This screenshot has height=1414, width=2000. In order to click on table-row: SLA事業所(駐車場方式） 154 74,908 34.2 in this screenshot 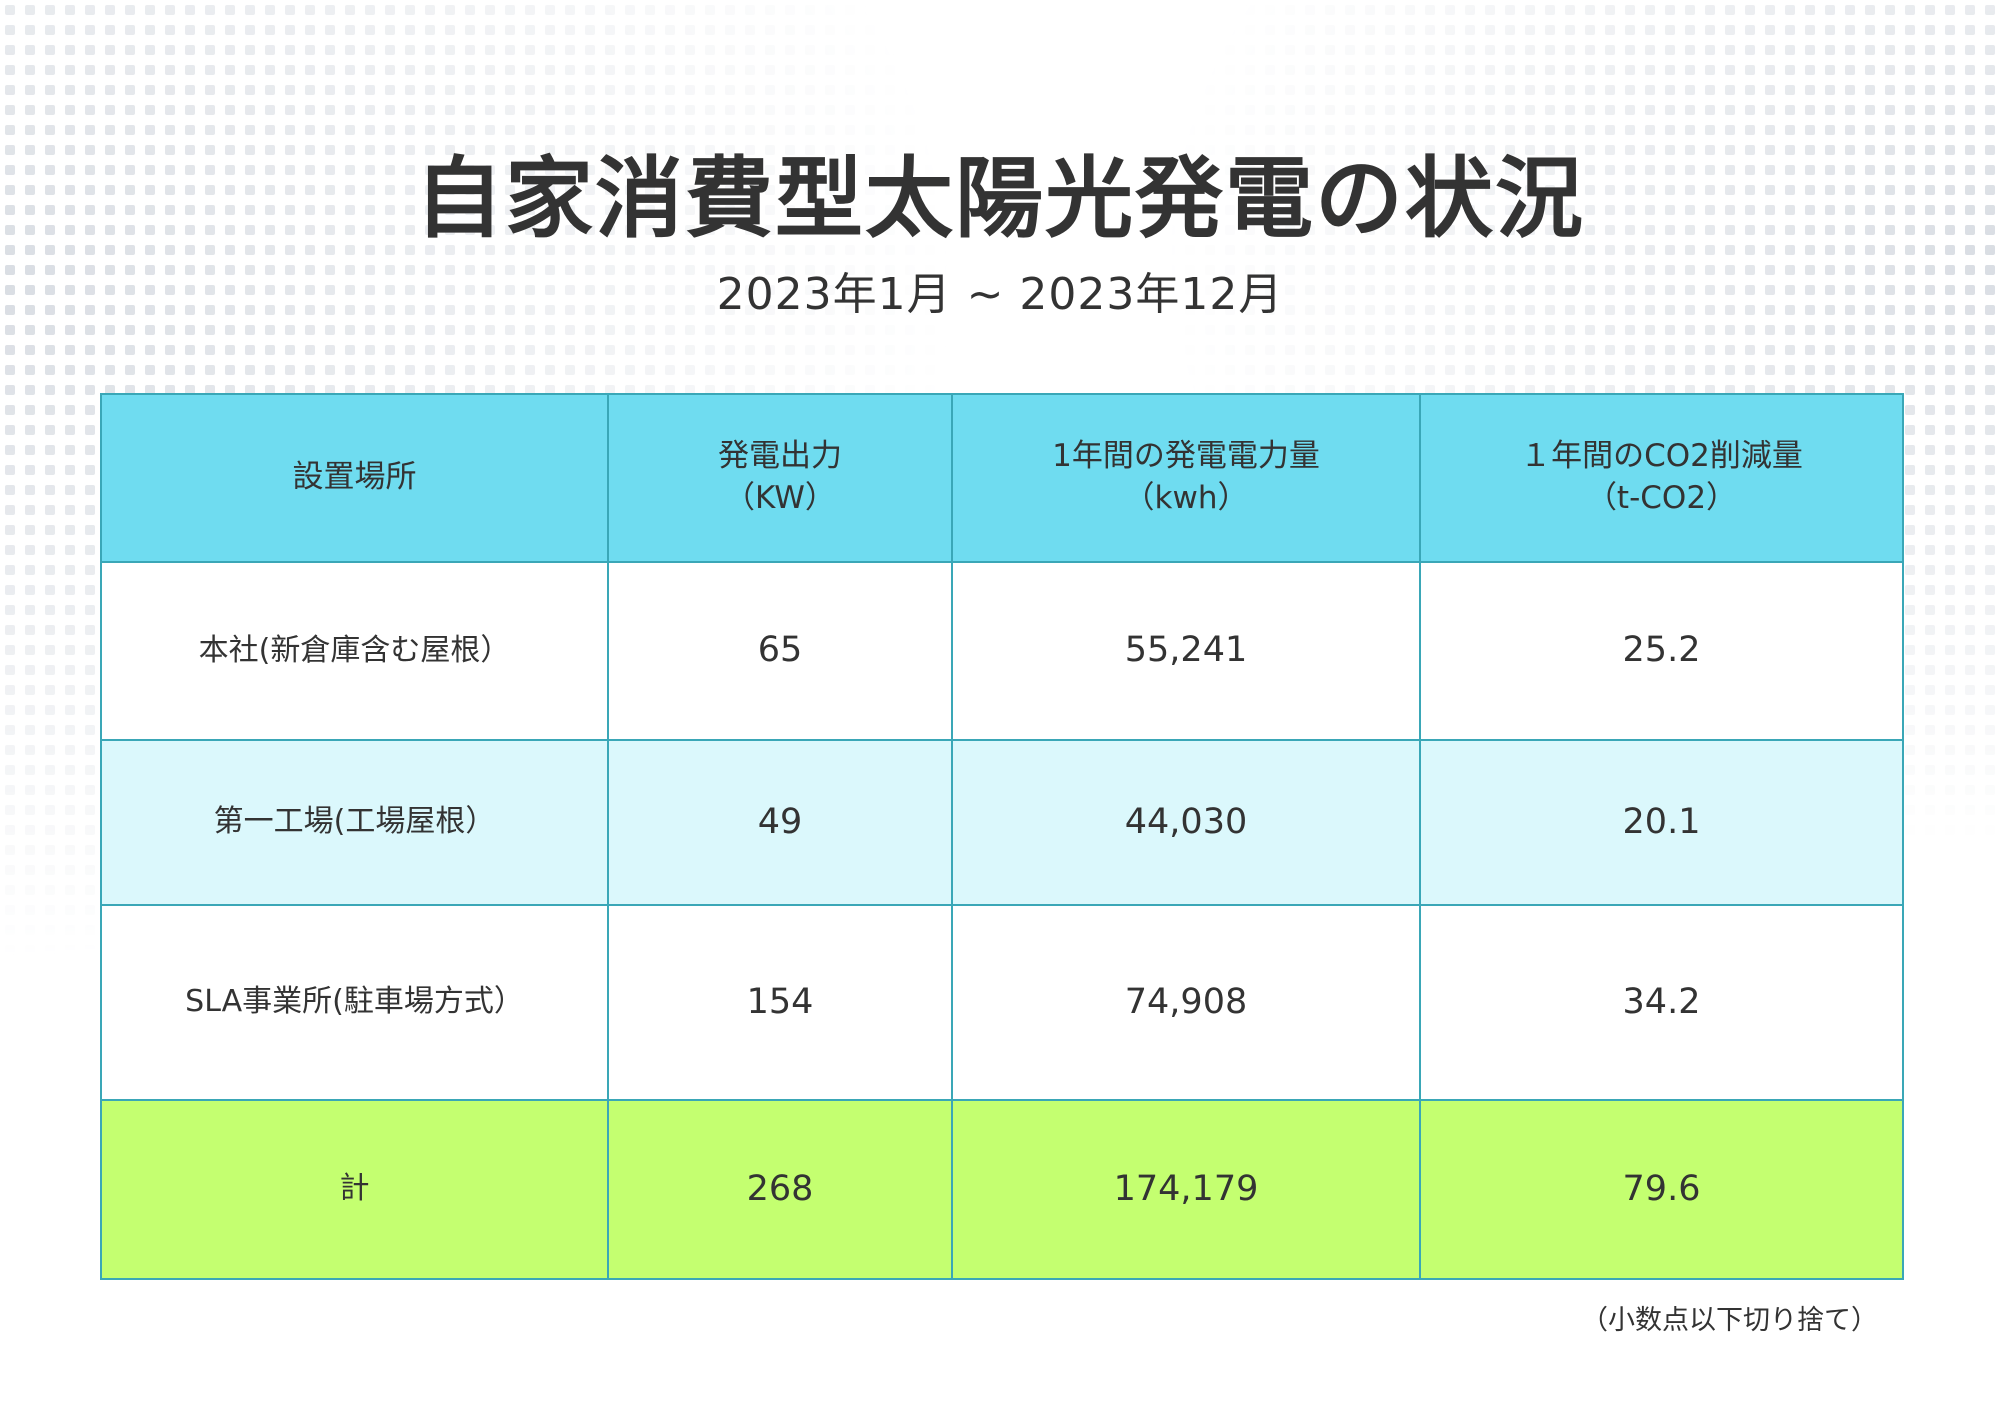, I will do `click(1002, 1002)`.